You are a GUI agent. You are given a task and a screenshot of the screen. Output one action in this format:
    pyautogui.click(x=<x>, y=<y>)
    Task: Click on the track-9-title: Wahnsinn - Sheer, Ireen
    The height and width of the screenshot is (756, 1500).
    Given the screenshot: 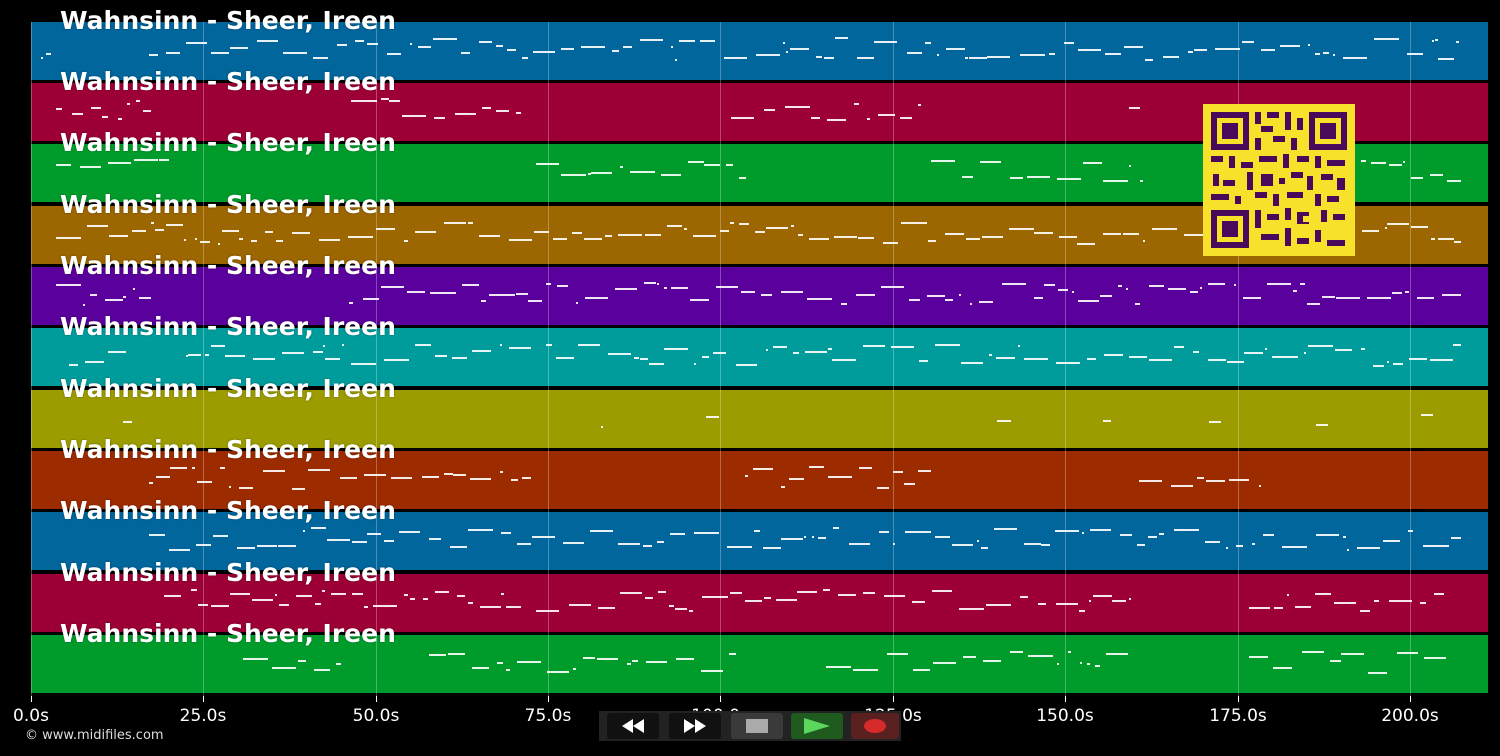 What is the action you would take?
    pyautogui.click(x=228, y=510)
    